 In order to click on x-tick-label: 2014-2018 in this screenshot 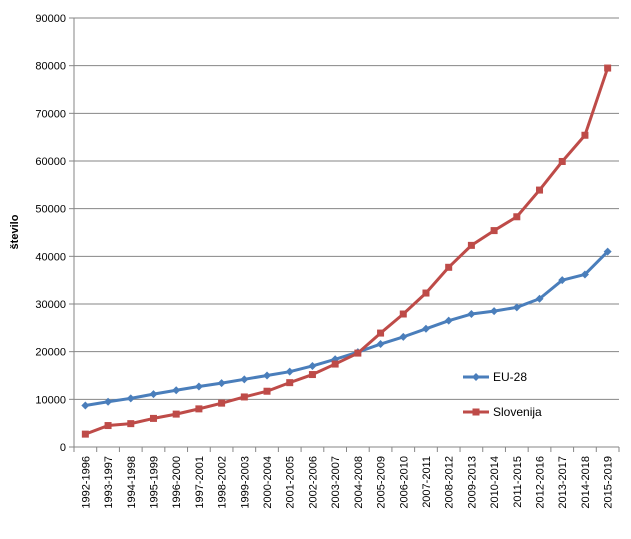, I will do `click(586, 482)`.